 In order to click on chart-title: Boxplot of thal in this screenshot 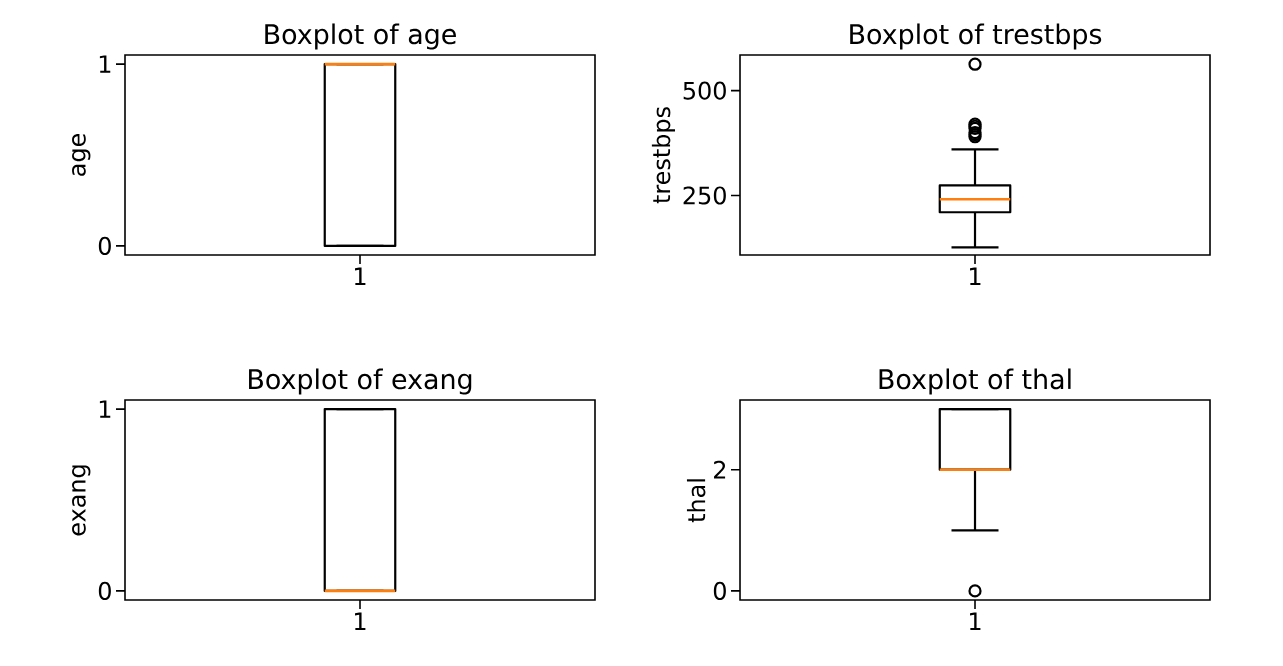, I will do `click(975, 381)`.